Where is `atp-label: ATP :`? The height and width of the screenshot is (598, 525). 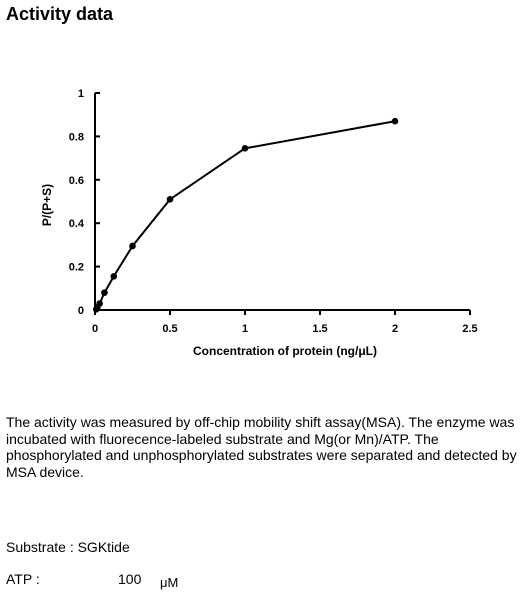 atp-label: ATP : is located at coordinates (23, 579).